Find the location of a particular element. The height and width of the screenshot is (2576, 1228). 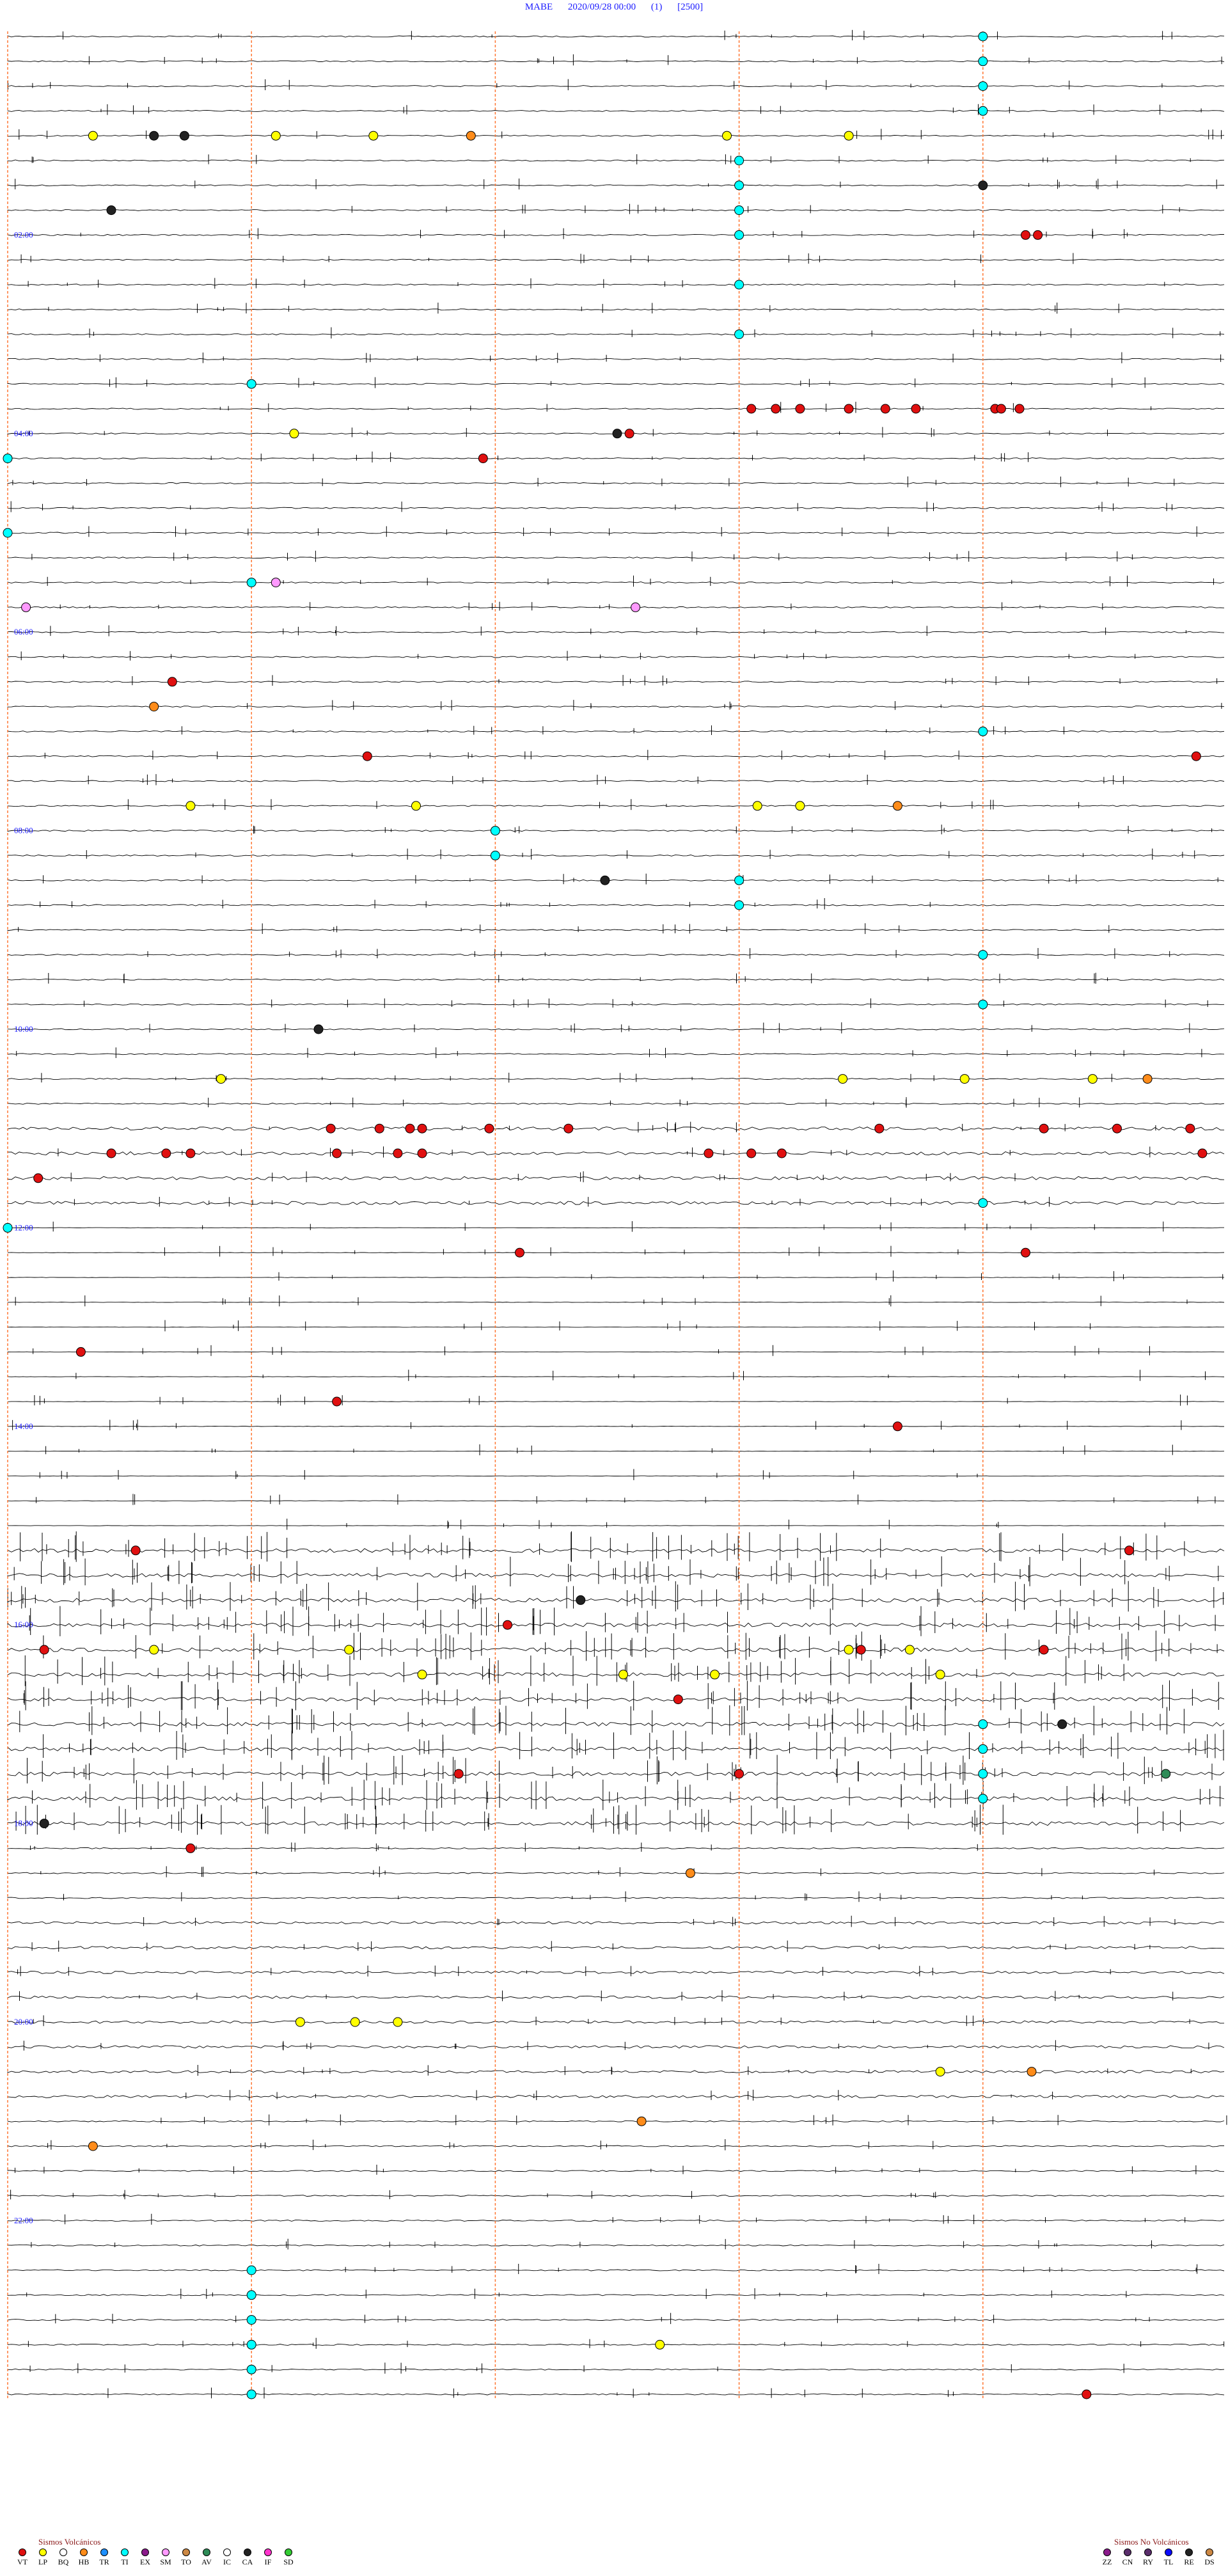

legend-item-if: IF is located at coordinates (268, 2557).